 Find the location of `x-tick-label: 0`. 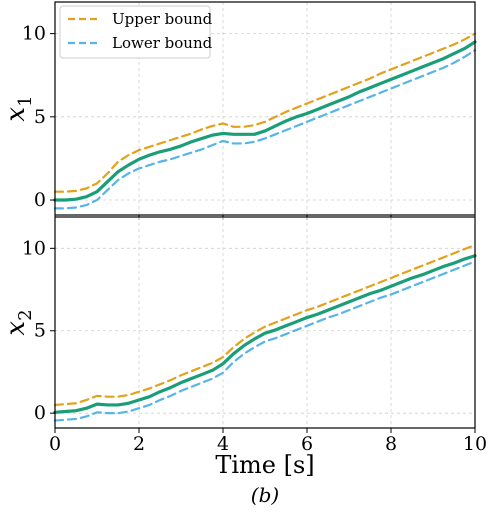

x-tick-label: 0 is located at coordinates (55, 444).